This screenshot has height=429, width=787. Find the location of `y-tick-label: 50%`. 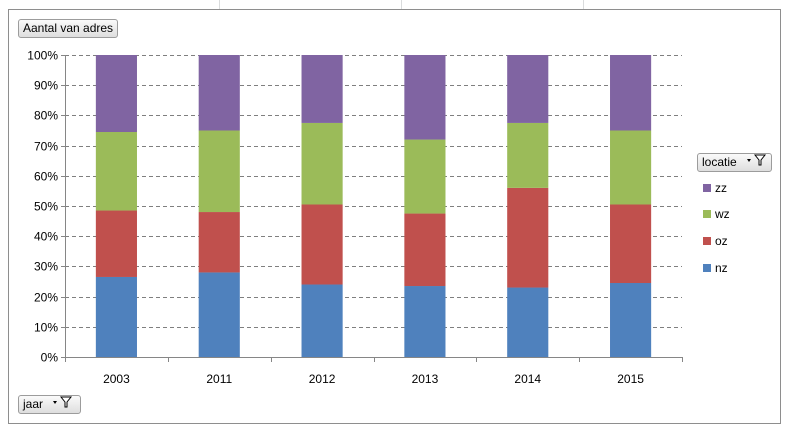

y-tick-label: 50% is located at coordinates (46, 207).